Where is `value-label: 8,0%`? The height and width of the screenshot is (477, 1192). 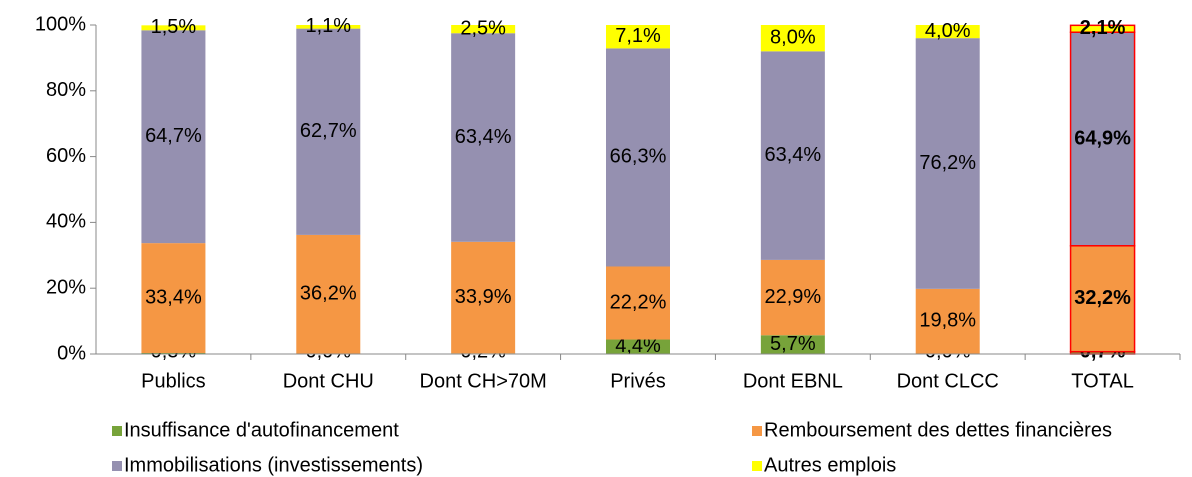 value-label: 8,0% is located at coordinates (793, 37).